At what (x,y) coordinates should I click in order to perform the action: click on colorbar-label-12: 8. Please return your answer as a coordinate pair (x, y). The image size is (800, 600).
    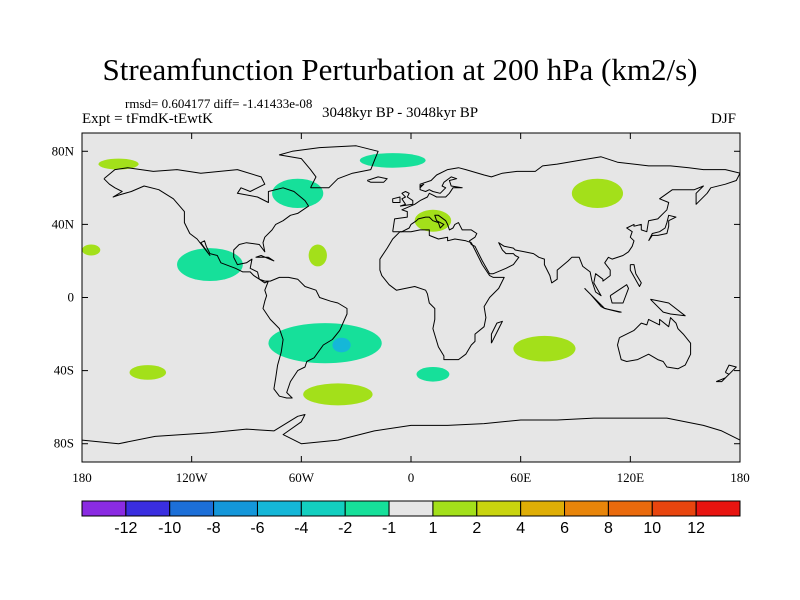
    Looking at the image, I should click on (608, 528).